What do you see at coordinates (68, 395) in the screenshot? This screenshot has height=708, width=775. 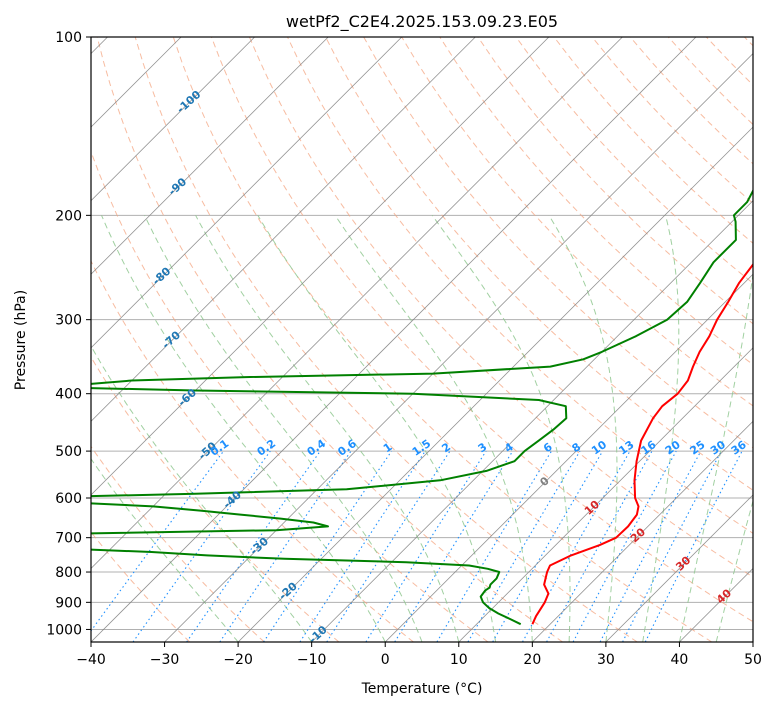 I see `y-tick-label: 400` at bounding box center [68, 395].